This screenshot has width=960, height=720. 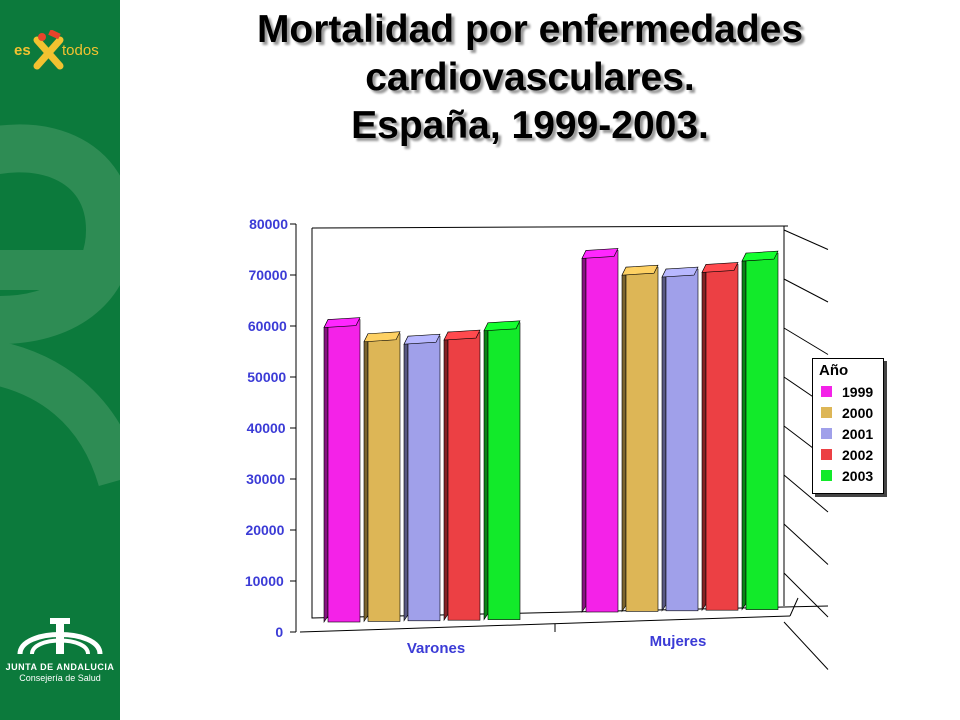 What do you see at coordinates (268, 224) in the screenshot?
I see `y-tick-label: 80000` at bounding box center [268, 224].